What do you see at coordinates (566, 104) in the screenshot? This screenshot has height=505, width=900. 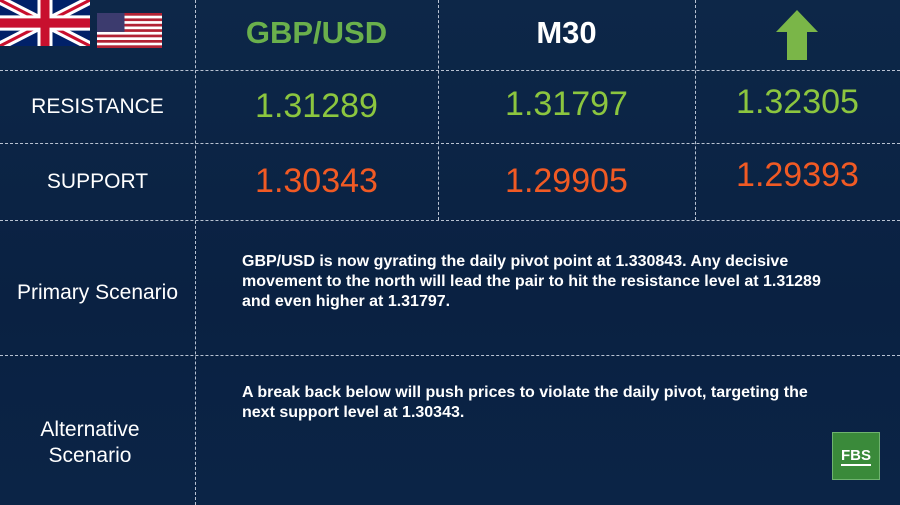 I see `resistance-level: 1.31797` at bounding box center [566, 104].